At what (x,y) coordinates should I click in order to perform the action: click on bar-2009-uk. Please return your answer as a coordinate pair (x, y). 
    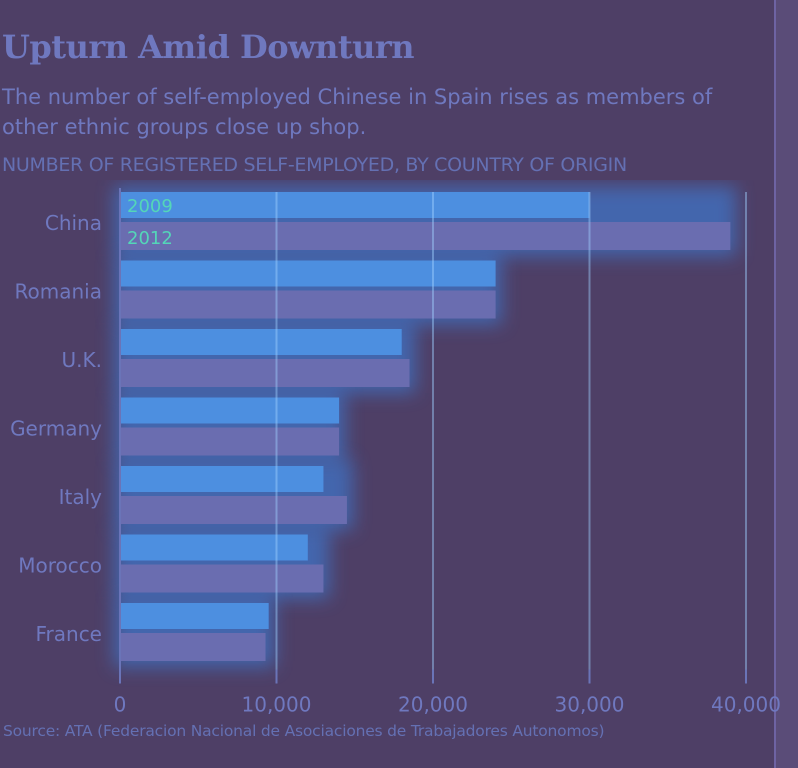
    Looking at the image, I should click on (261, 342).